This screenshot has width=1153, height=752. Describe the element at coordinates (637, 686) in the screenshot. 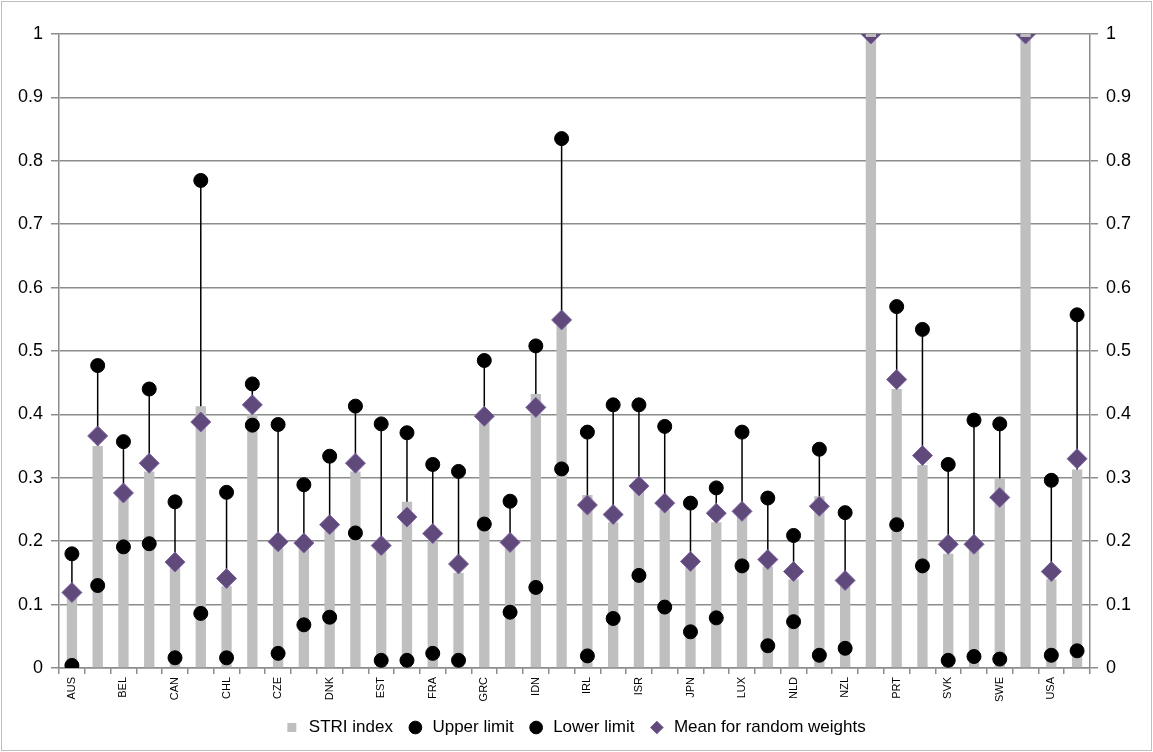

I see `x-tick-label: ISR` at that location.